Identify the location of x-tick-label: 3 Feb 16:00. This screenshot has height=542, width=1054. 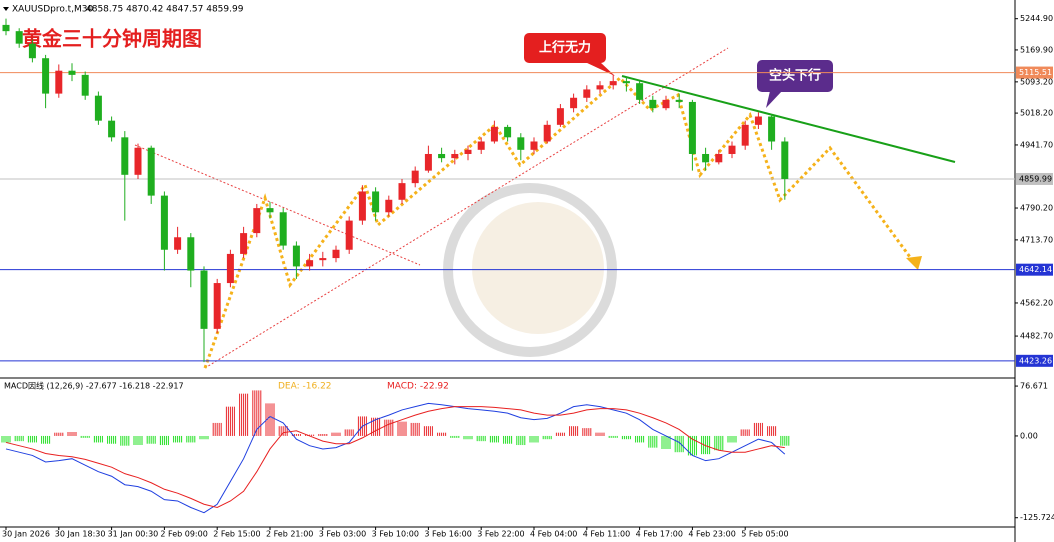
(447, 534).